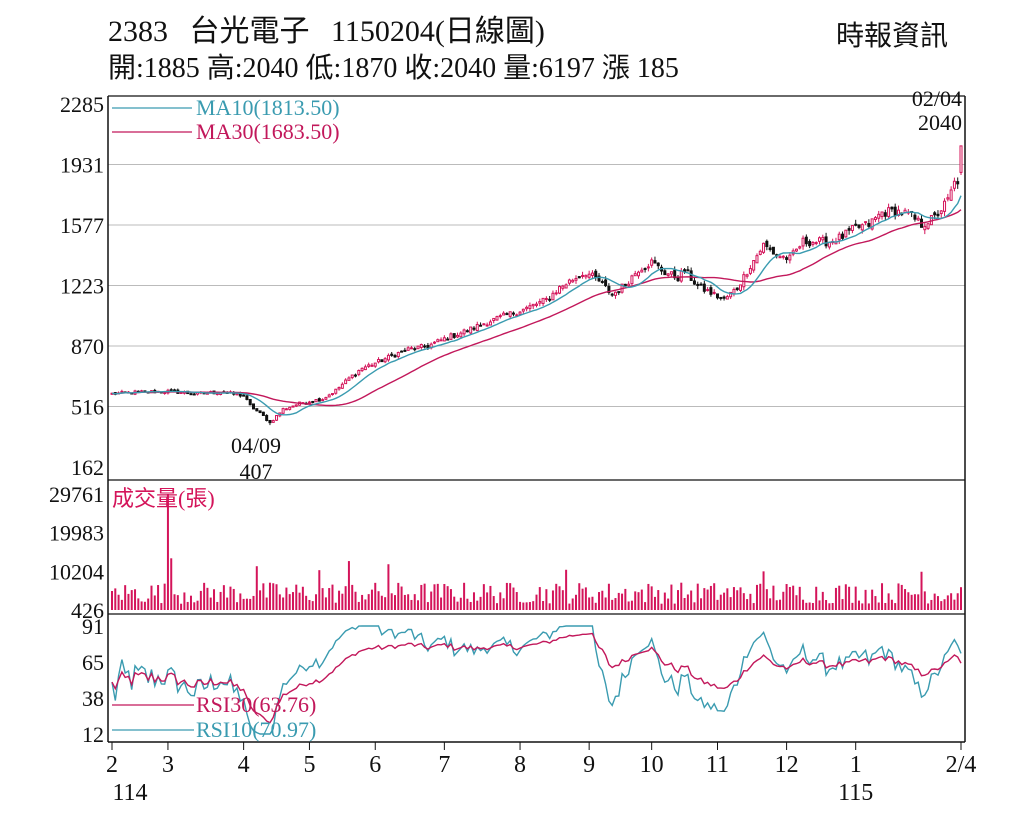  What do you see at coordinates (375, 765) in the screenshot?
I see `x-tick-label: 6` at bounding box center [375, 765].